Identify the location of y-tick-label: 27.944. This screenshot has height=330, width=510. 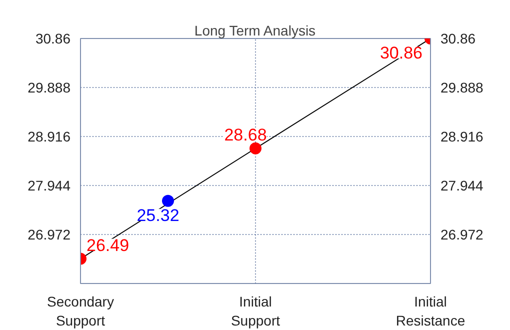
(49, 186).